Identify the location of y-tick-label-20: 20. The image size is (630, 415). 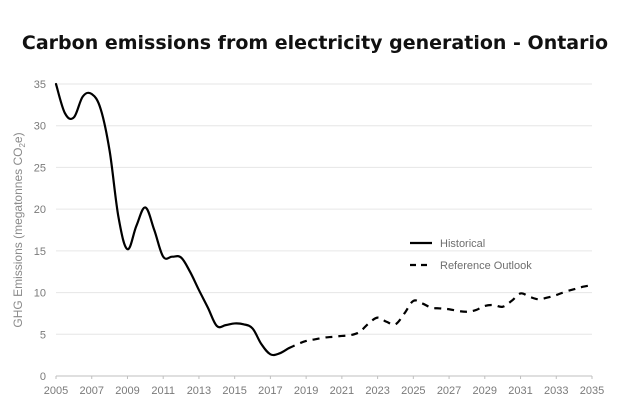
(40, 210).